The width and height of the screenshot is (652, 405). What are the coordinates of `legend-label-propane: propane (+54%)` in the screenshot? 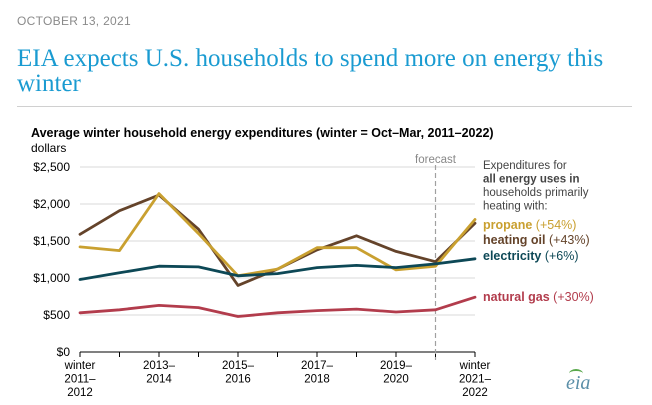 It's located at (529, 225).